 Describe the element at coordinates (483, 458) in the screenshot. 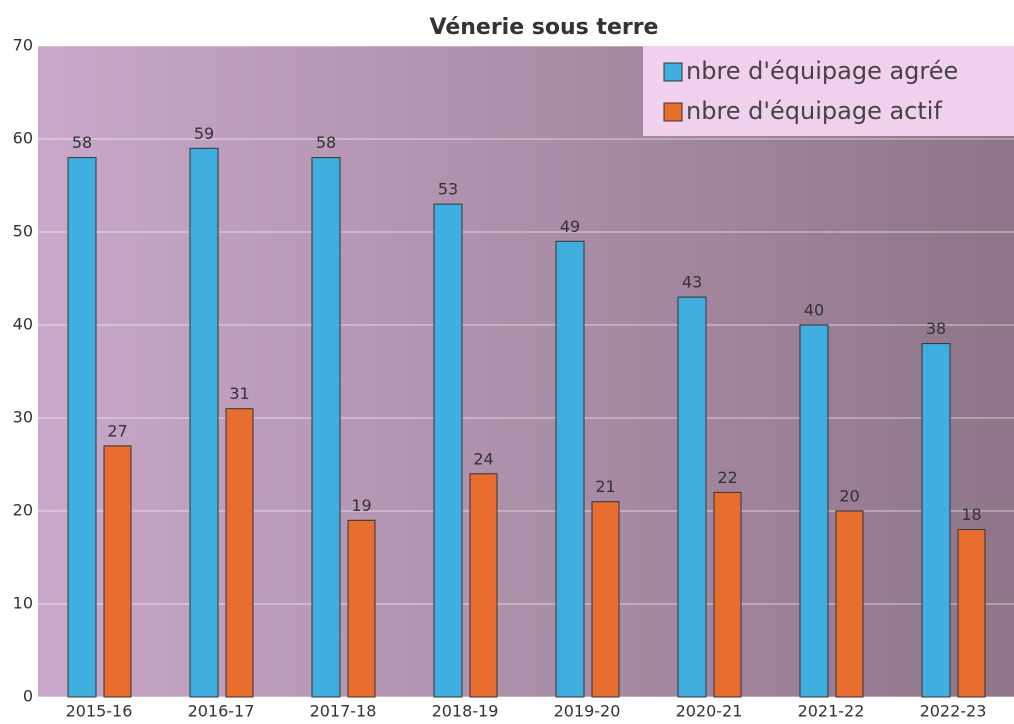

I see `data-label: 24` at that location.